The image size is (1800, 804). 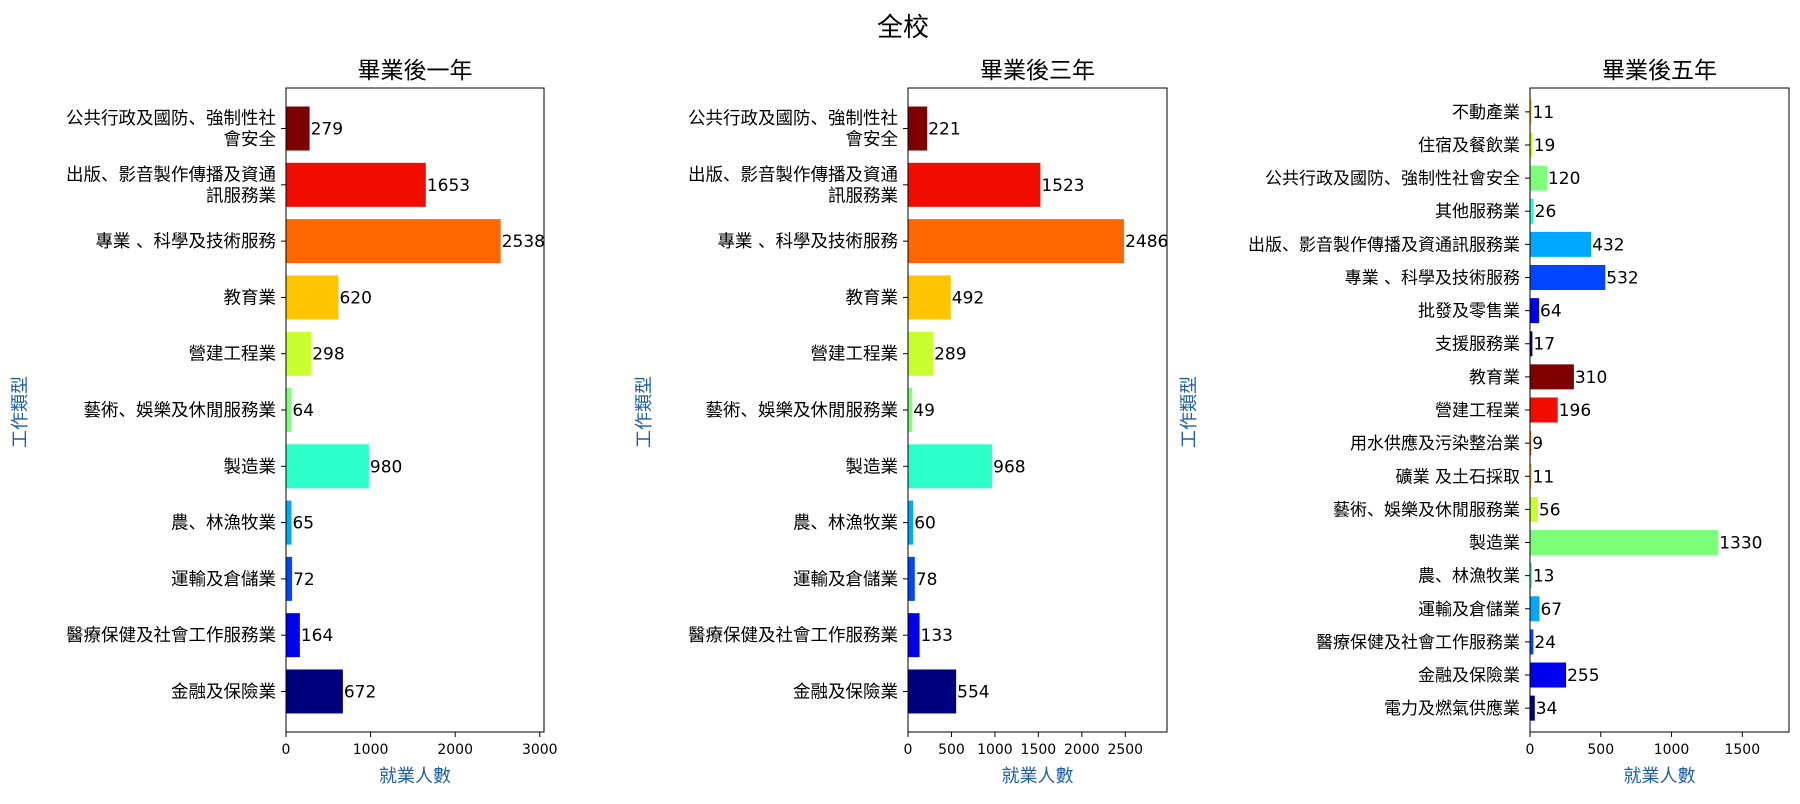 What do you see at coordinates (303, 411) in the screenshot?
I see `bar-value-label: 64` at bounding box center [303, 411].